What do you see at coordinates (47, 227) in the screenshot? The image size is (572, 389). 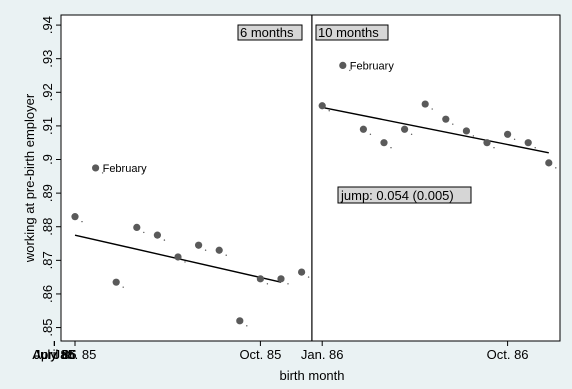 I see `y-tick-label: .88` at bounding box center [47, 227].